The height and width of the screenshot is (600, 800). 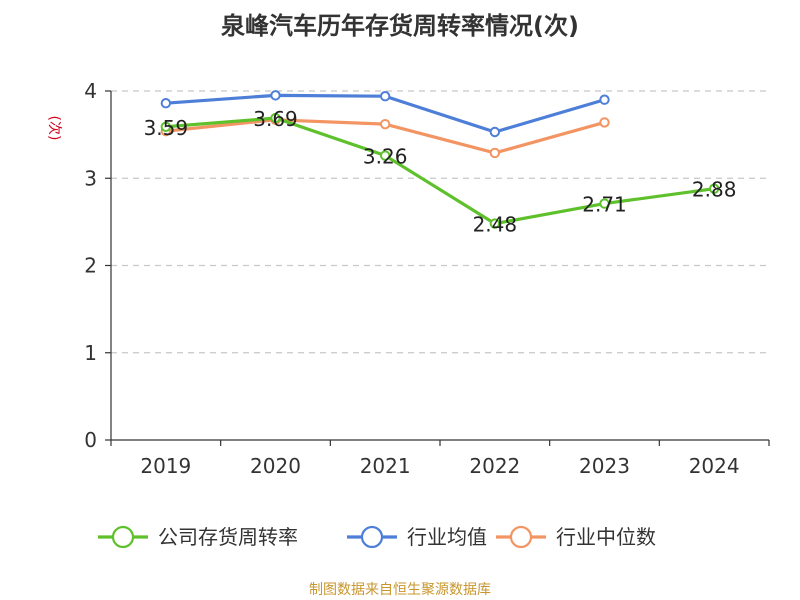 I want to click on data-label-2024: 2.88, so click(x=714, y=190).